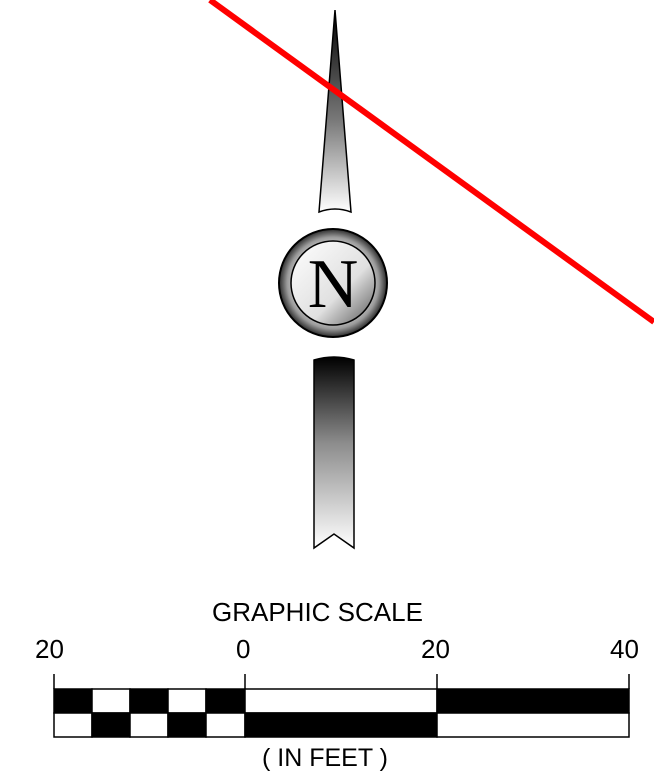  What do you see at coordinates (341, 713) in the screenshot?
I see `graphic-scale-bar` at bounding box center [341, 713].